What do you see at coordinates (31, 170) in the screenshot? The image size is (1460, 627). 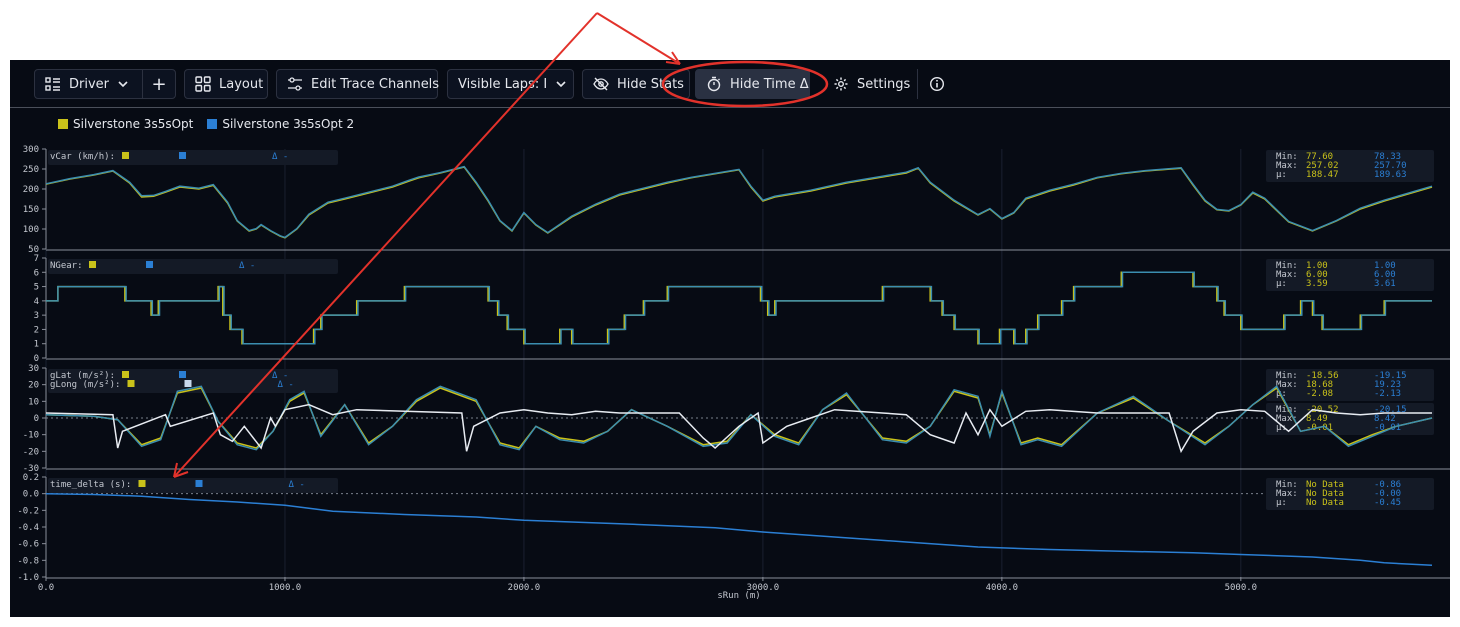 I see `y-tick-label: 250` at bounding box center [31, 170].